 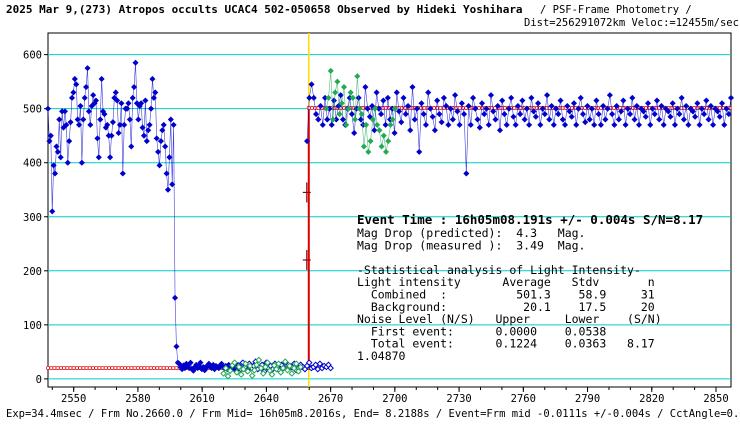 What do you see at coordinates (381, 356) in the screenshot?
I see `stats-line: 1.04870` at bounding box center [381, 356].